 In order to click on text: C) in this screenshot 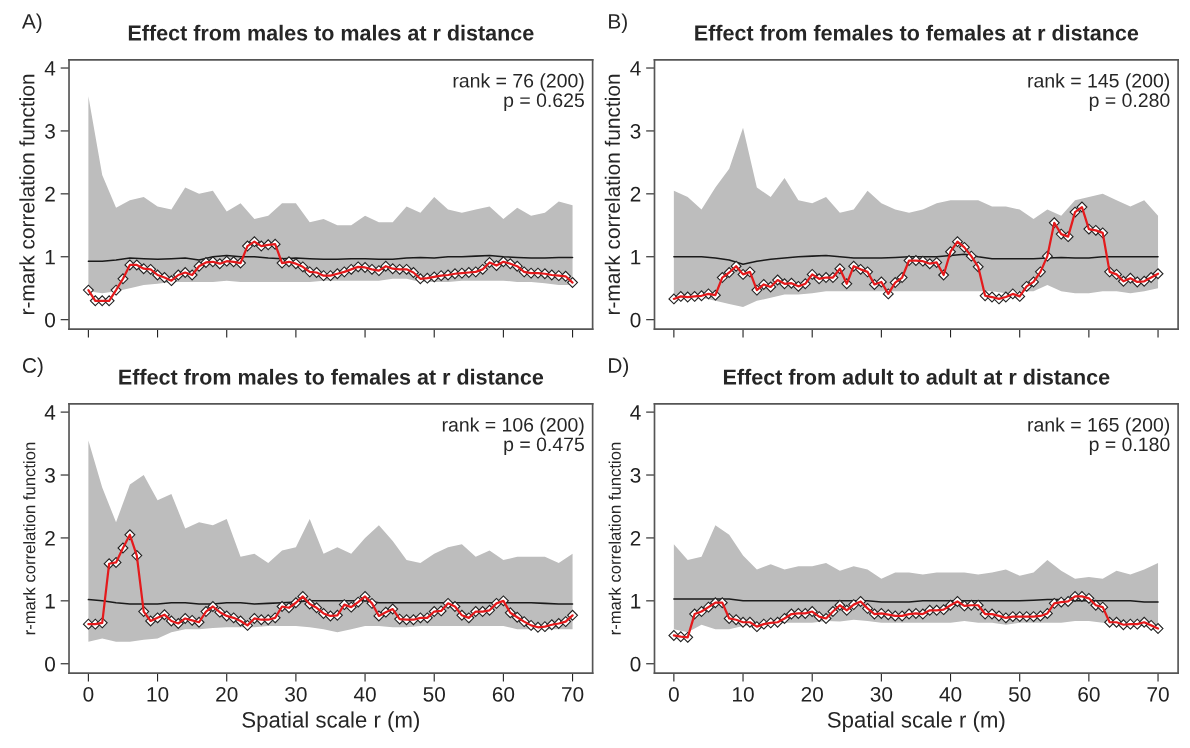, I will do `click(32, 367)`.